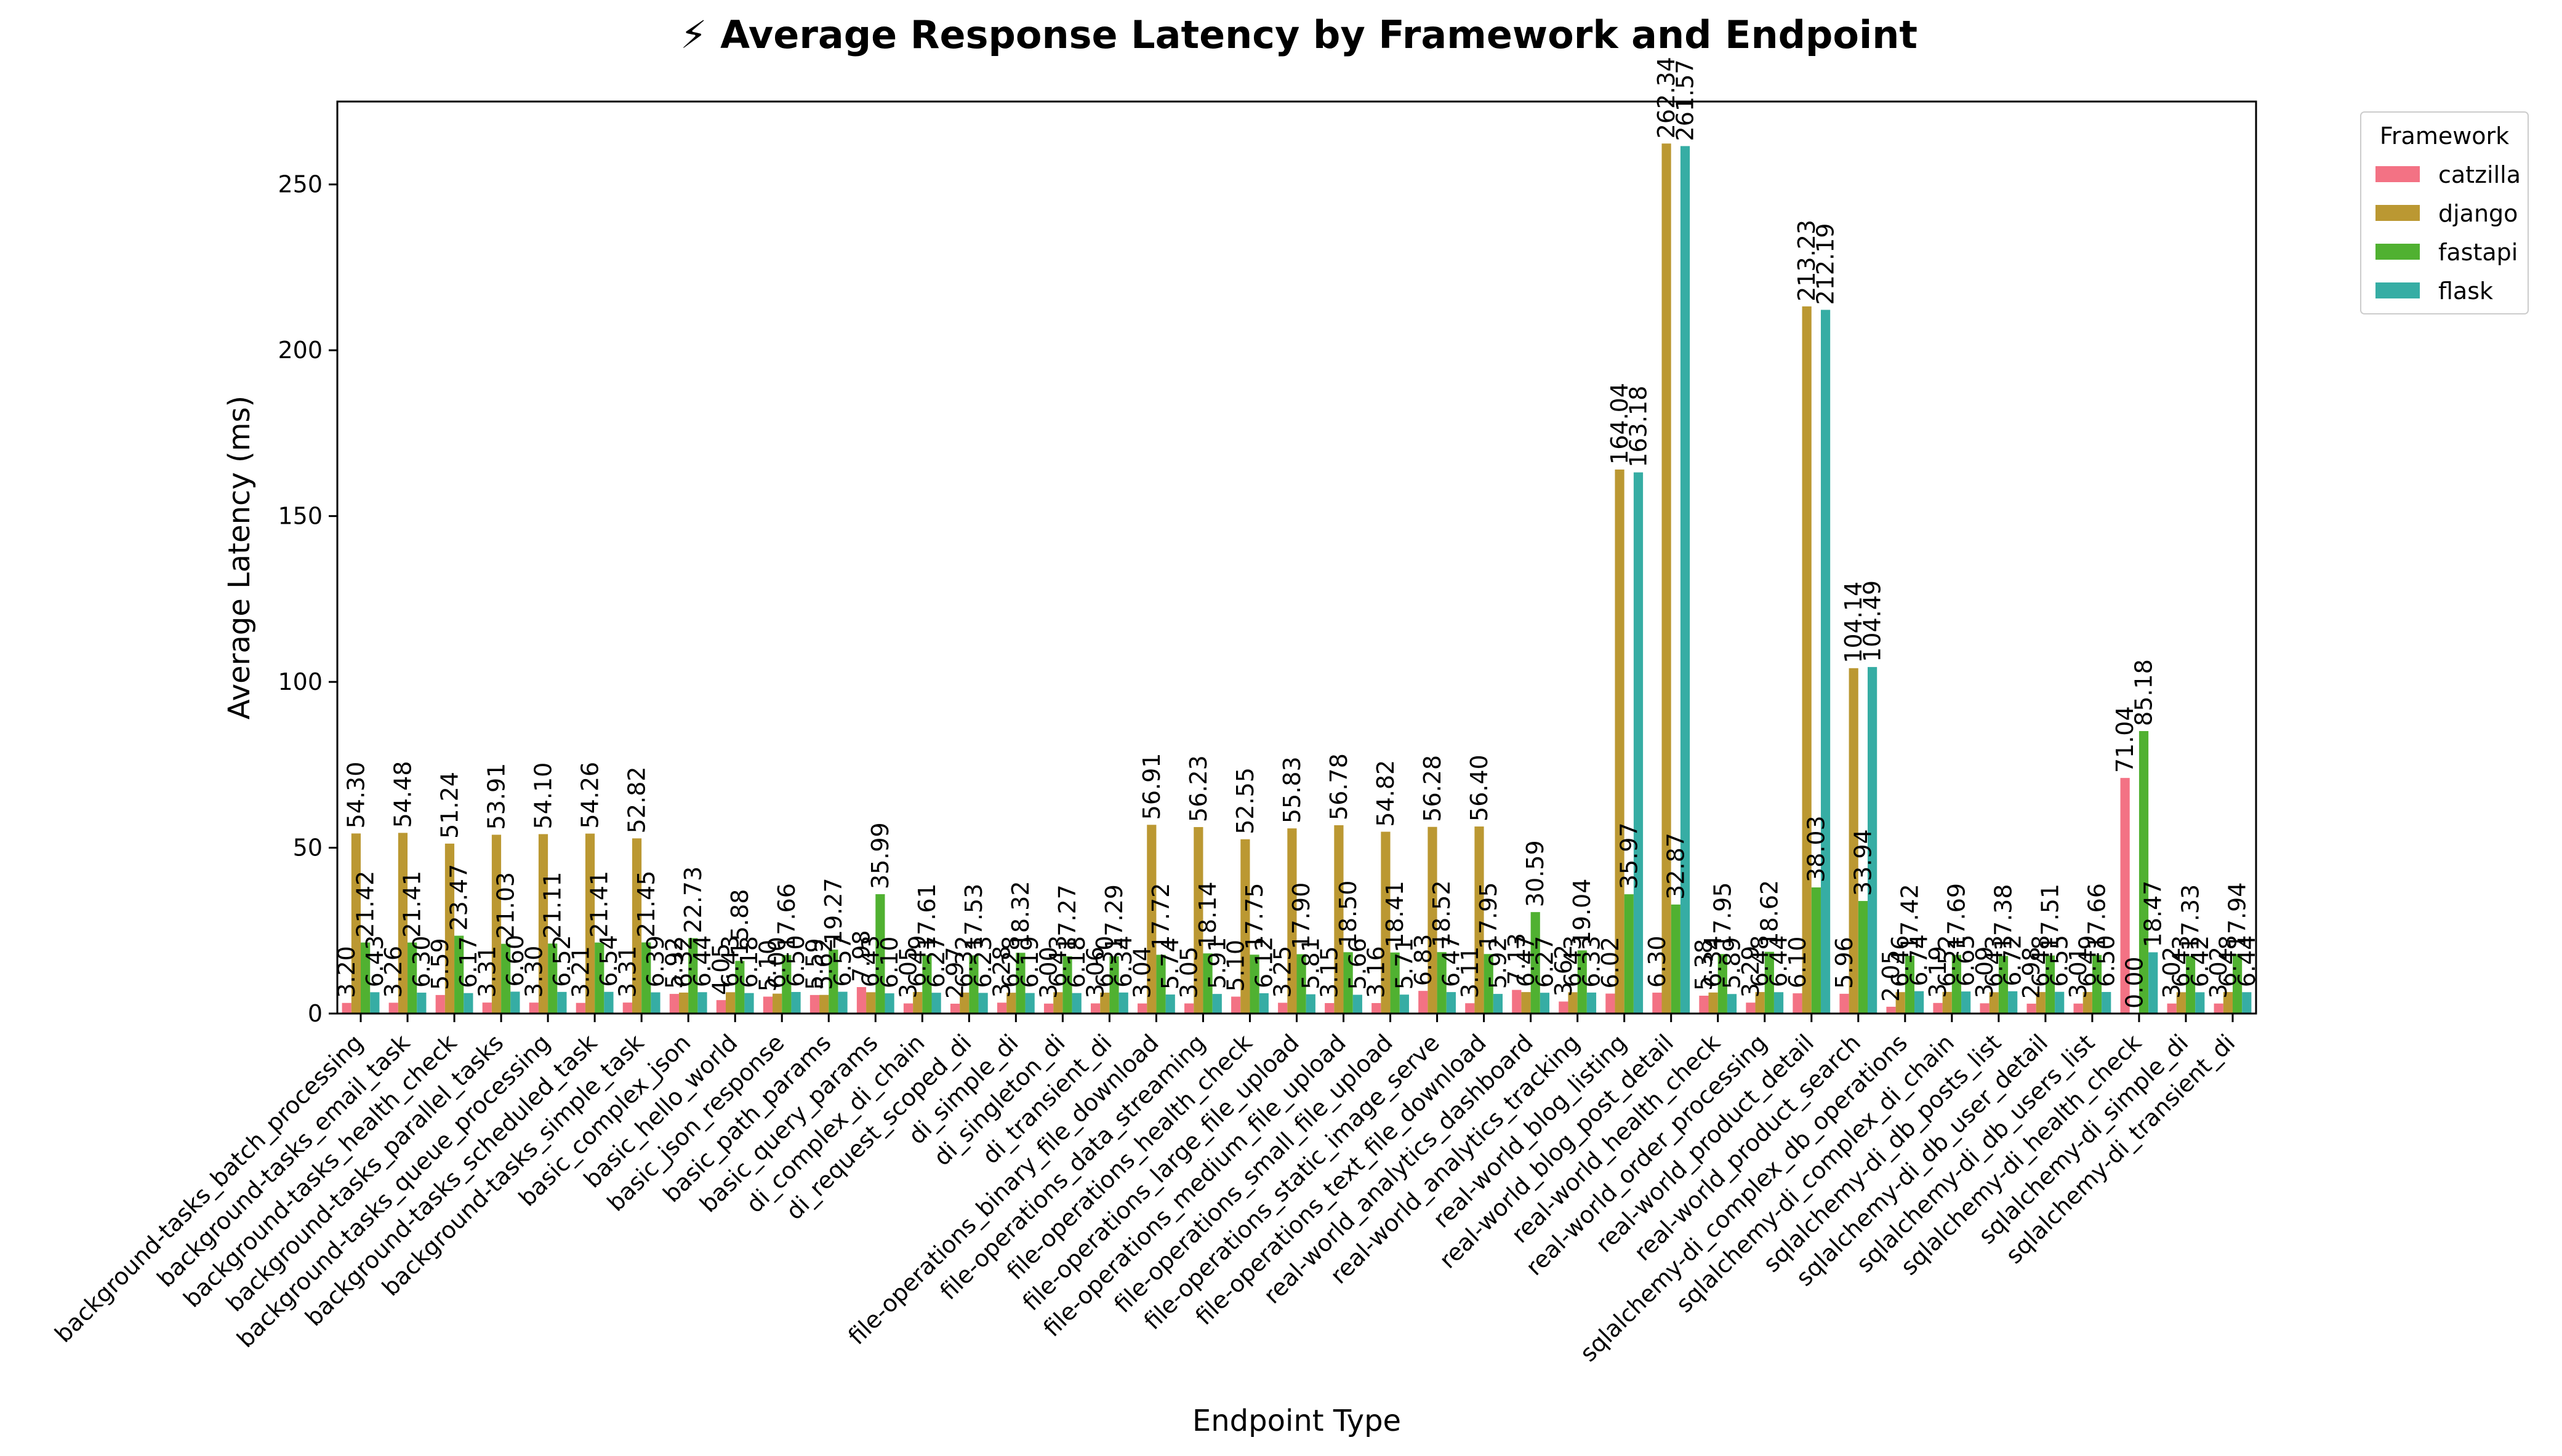 The height and width of the screenshot is (1456, 2562). What do you see at coordinates (936, 962) in the screenshot?
I see `bar-value-label: 6.27` at bounding box center [936, 962].